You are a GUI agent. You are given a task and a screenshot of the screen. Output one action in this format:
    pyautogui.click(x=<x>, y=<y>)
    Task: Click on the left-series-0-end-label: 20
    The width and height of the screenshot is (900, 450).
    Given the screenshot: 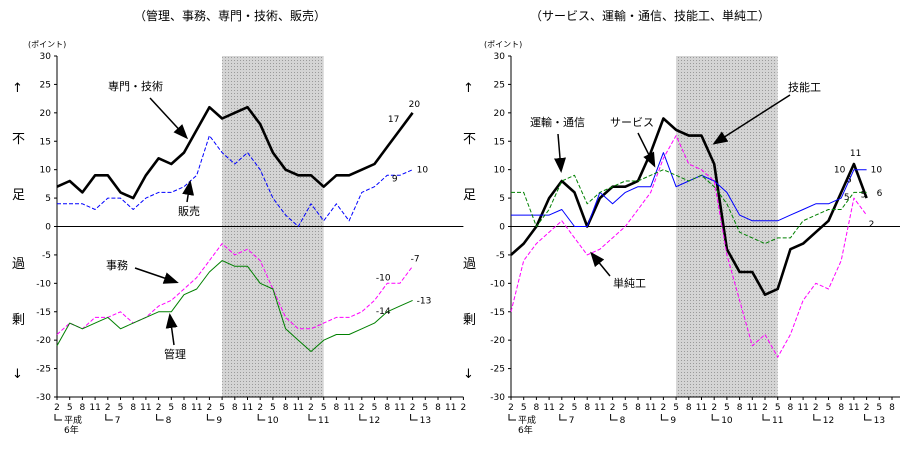 What is the action you would take?
    pyautogui.click(x=415, y=105)
    